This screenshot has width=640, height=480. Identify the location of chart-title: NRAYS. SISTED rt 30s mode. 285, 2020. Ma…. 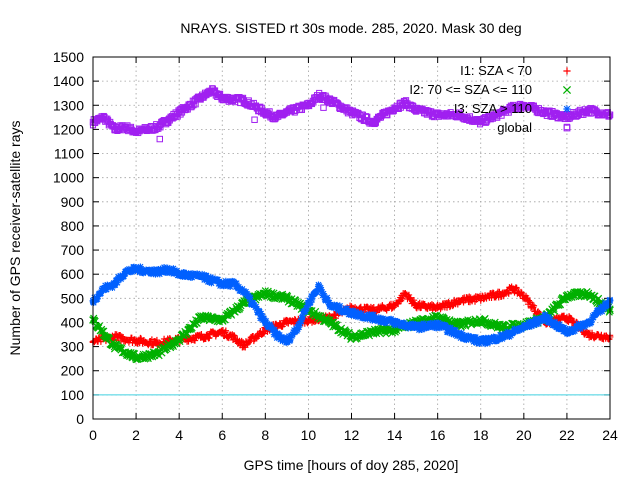
(350, 28).